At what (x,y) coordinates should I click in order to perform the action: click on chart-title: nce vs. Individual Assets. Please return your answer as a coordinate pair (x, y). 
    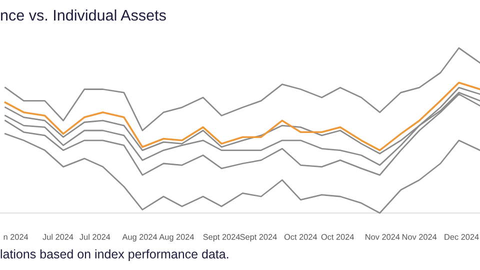
    Looking at the image, I should click on (83, 15).